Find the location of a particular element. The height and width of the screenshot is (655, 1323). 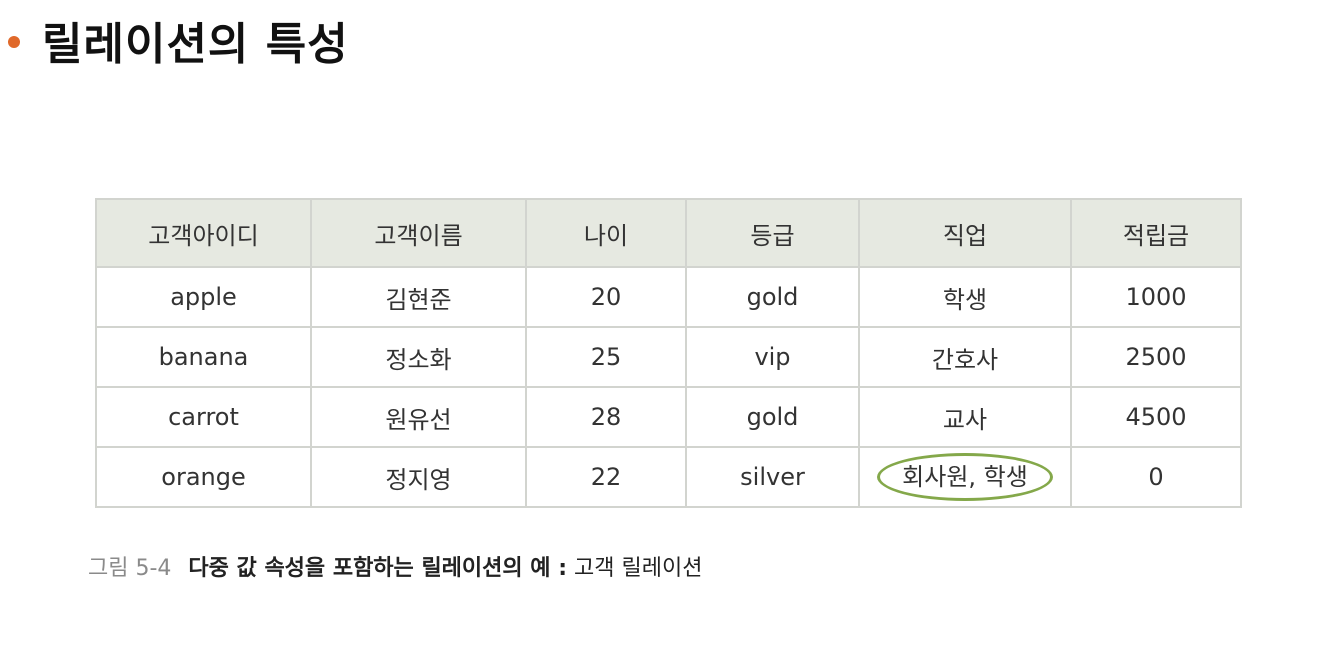

cell-customer-name: 원유선 is located at coordinates (418, 417).